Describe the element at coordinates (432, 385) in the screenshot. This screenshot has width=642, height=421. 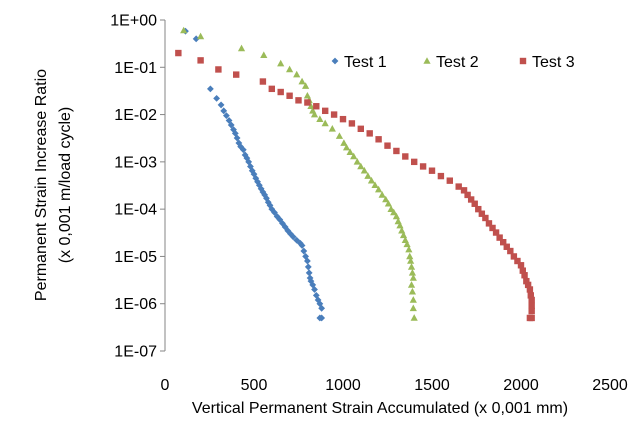
I see `x-tick-label: 1500` at that location.